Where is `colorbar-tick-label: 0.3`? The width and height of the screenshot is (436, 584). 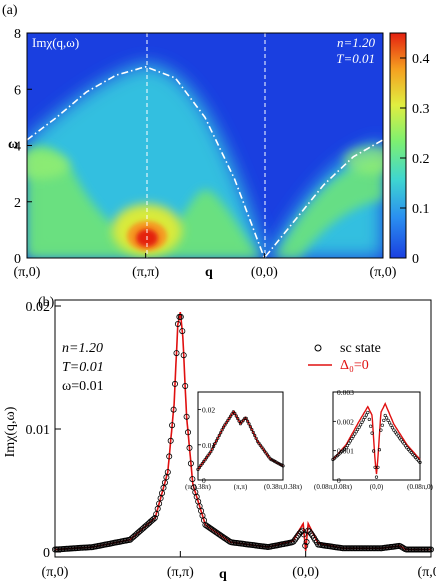
colorbar-tick-label: 0.3 is located at coordinates (421, 109).